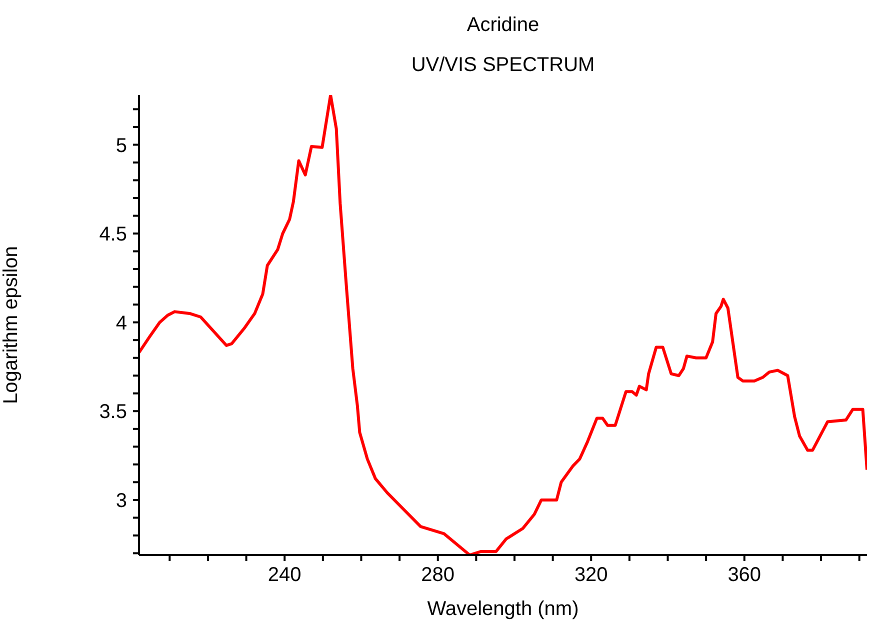  Describe the element at coordinates (121, 323) in the screenshot. I see `y-tick-label: 4` at that location.